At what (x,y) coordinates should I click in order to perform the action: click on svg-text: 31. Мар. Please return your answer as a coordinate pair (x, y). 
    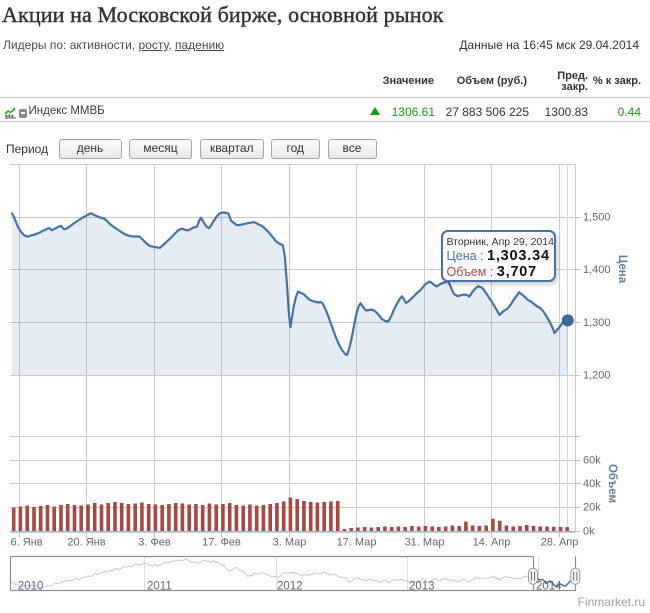
    Looking at the image, I should click on (425, 543).